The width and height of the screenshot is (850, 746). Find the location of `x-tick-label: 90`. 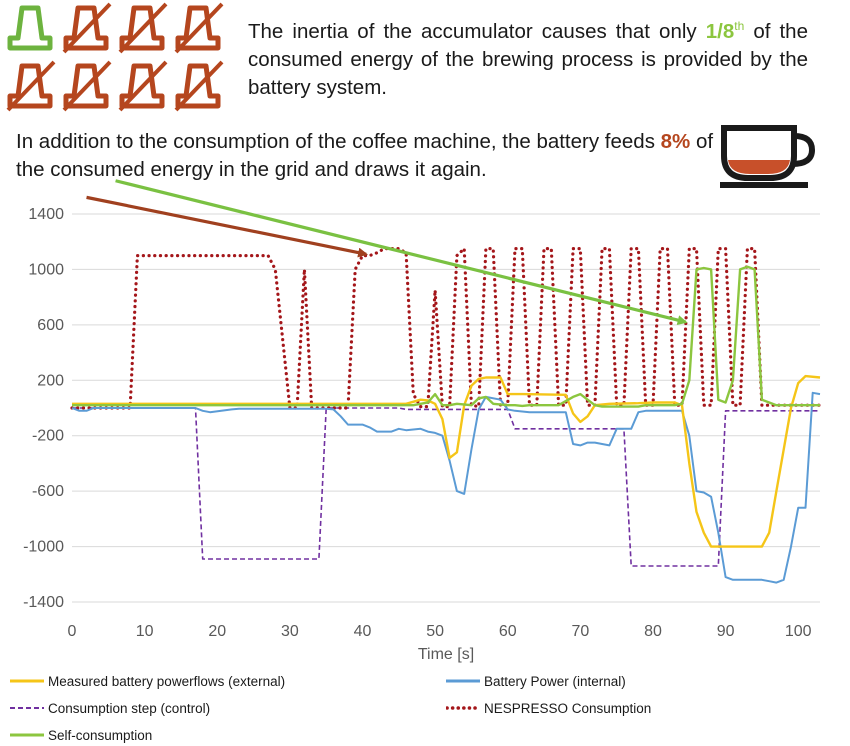

x-tick-label: 90 is located at coordinates (726, 631).